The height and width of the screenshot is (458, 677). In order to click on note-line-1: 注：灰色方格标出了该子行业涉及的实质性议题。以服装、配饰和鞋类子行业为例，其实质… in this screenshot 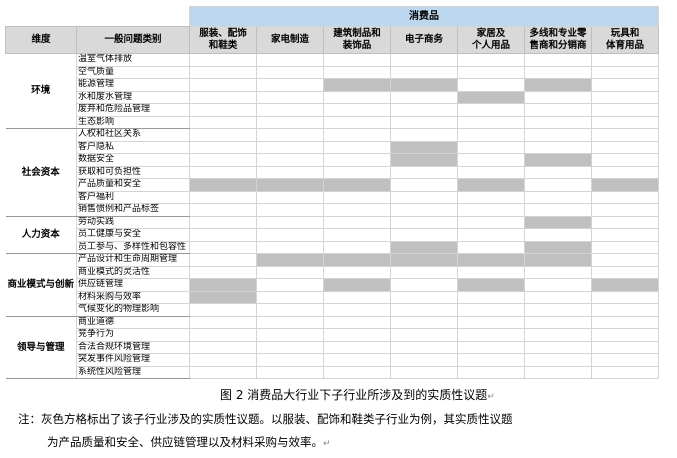, I will do `click(265, 419)`.